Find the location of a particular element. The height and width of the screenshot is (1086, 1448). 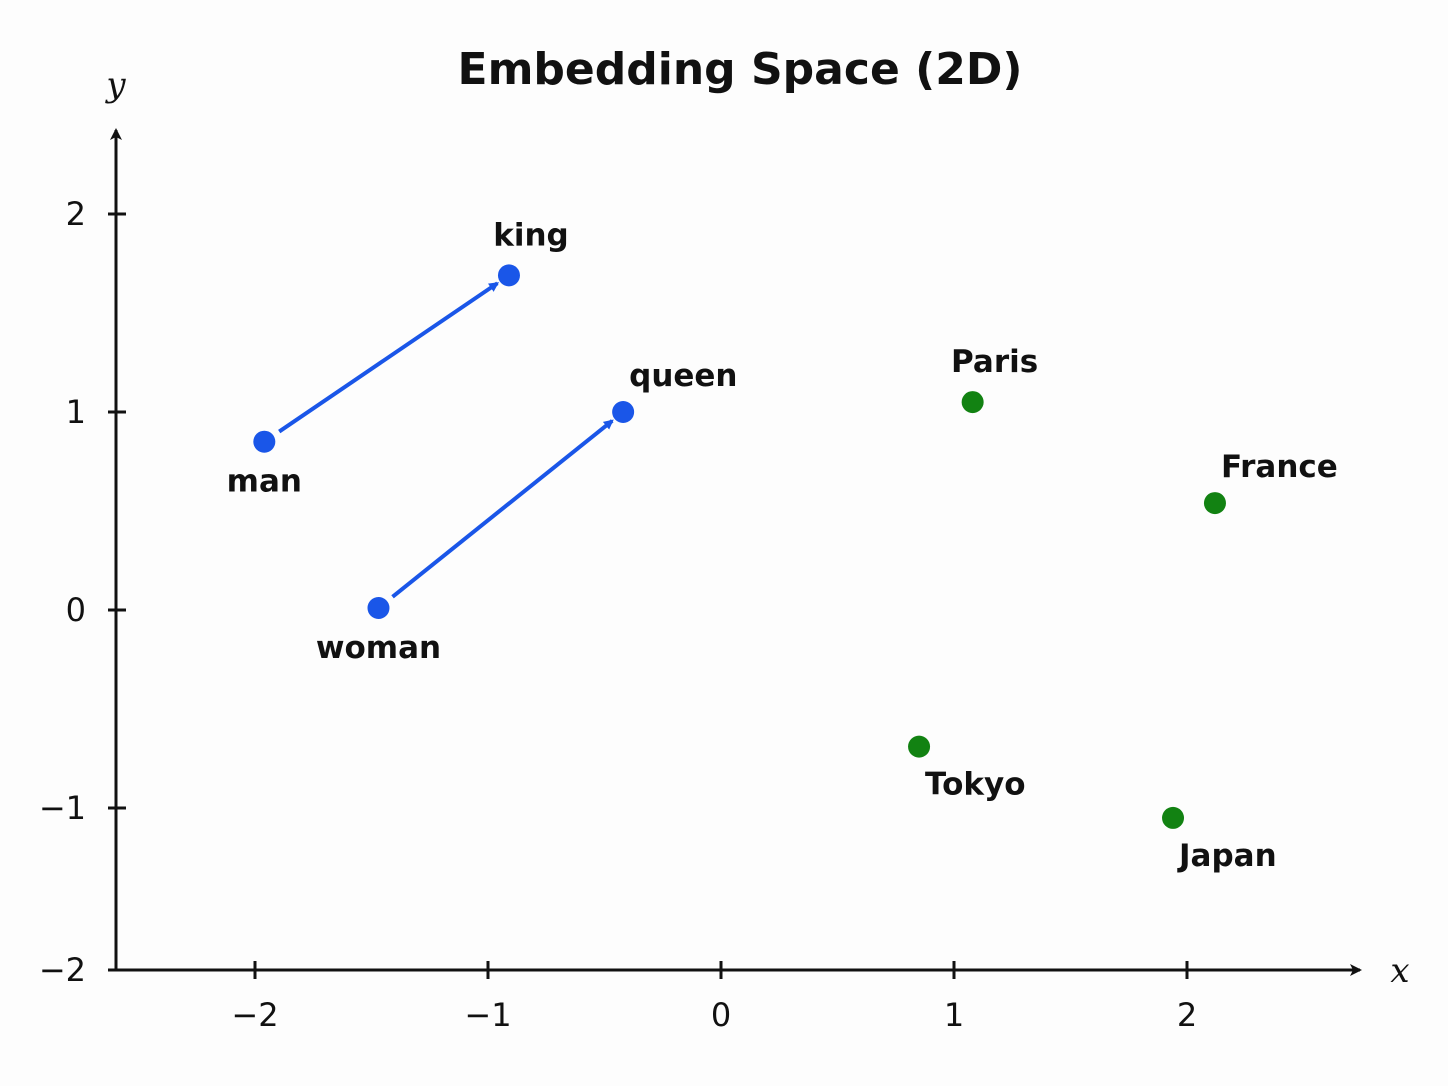

point-label-france: France is located at coordinates (1279, 467).